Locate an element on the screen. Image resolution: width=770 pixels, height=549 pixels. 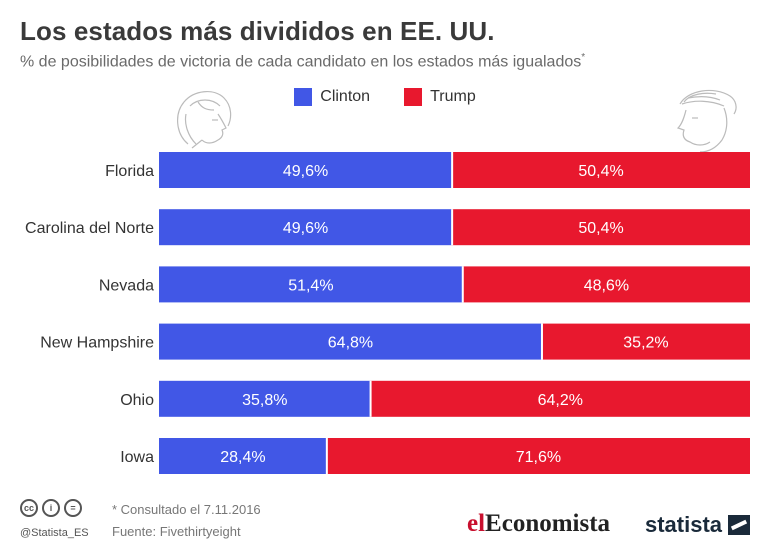
bar-trump-iowa is located at coordinates (538, 456).